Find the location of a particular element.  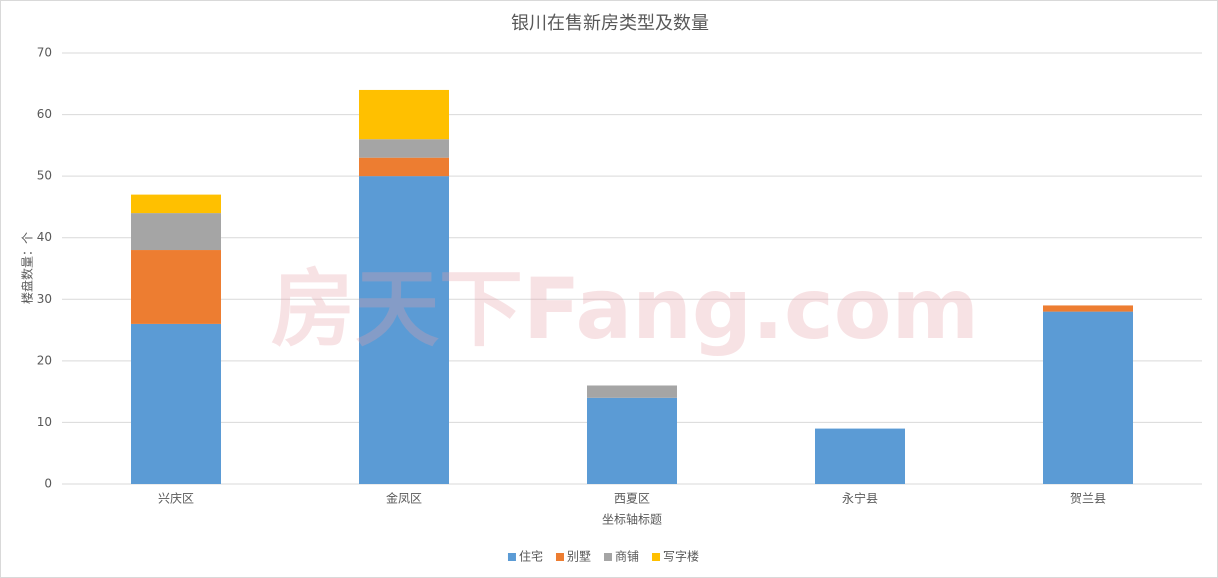

y-tick-label: 40 is located at coordinates (44, 237).